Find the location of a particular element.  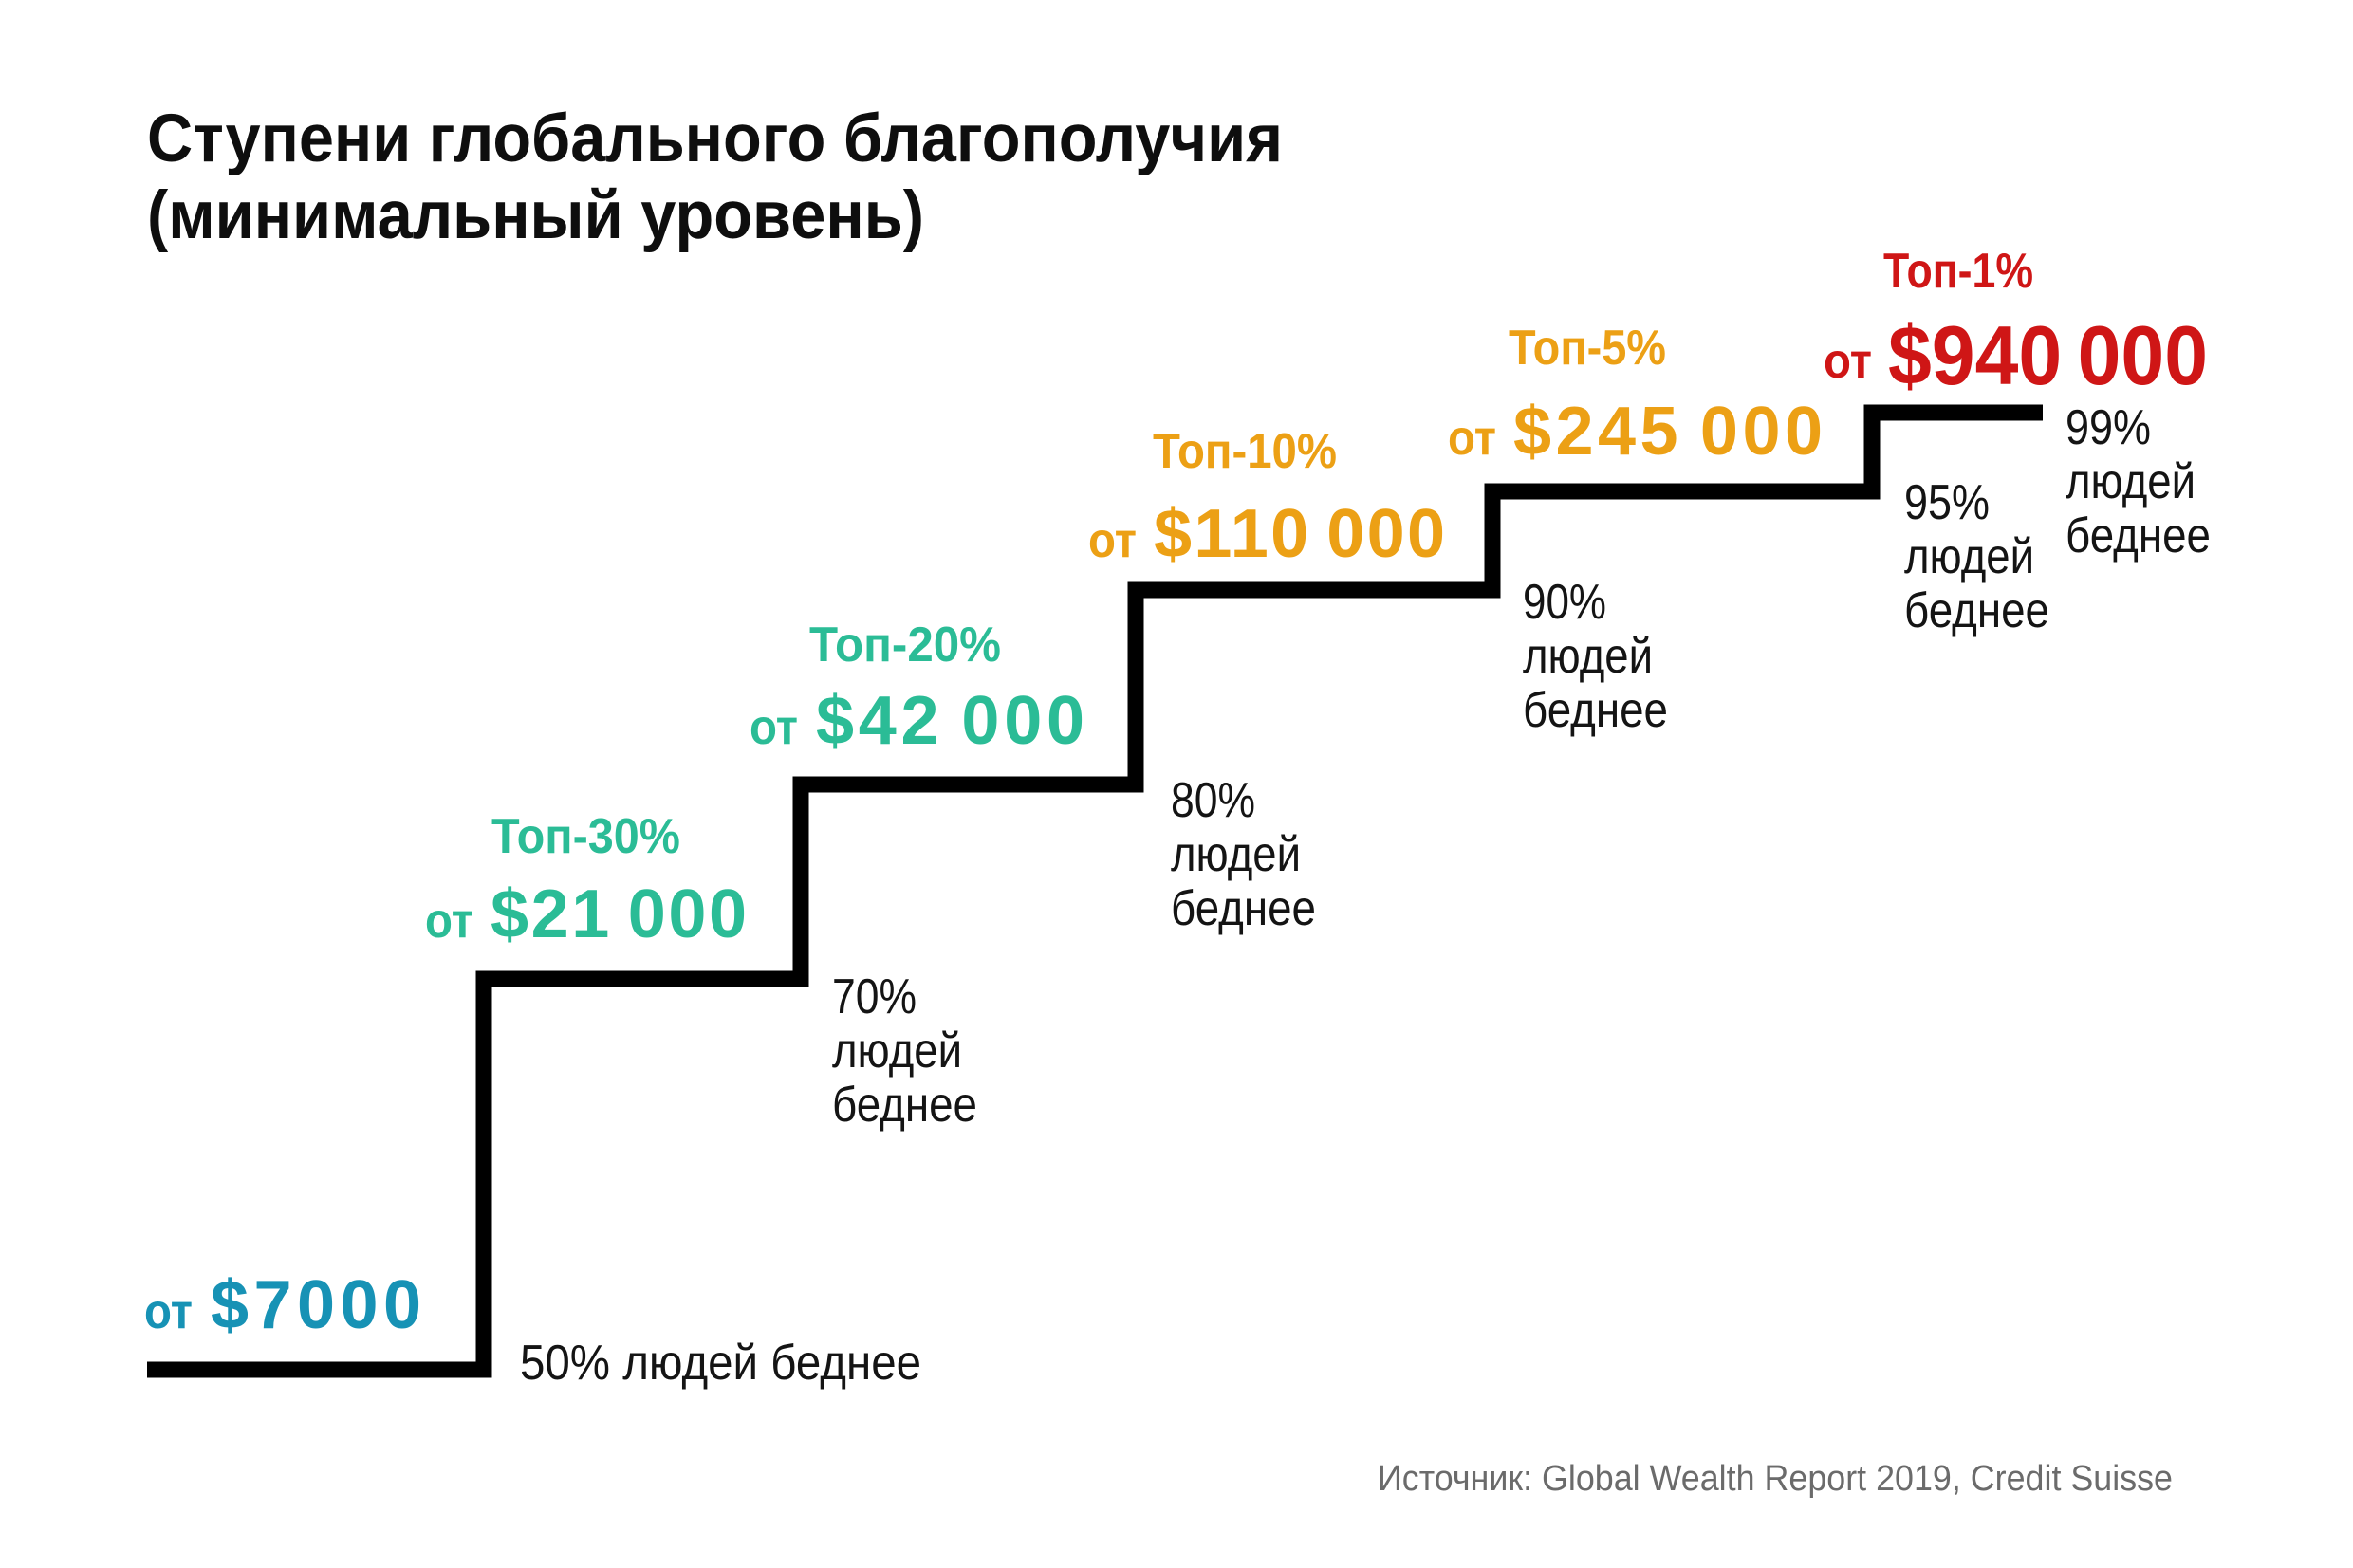

svg-text: 80% is located at coordinates (1213, 801).